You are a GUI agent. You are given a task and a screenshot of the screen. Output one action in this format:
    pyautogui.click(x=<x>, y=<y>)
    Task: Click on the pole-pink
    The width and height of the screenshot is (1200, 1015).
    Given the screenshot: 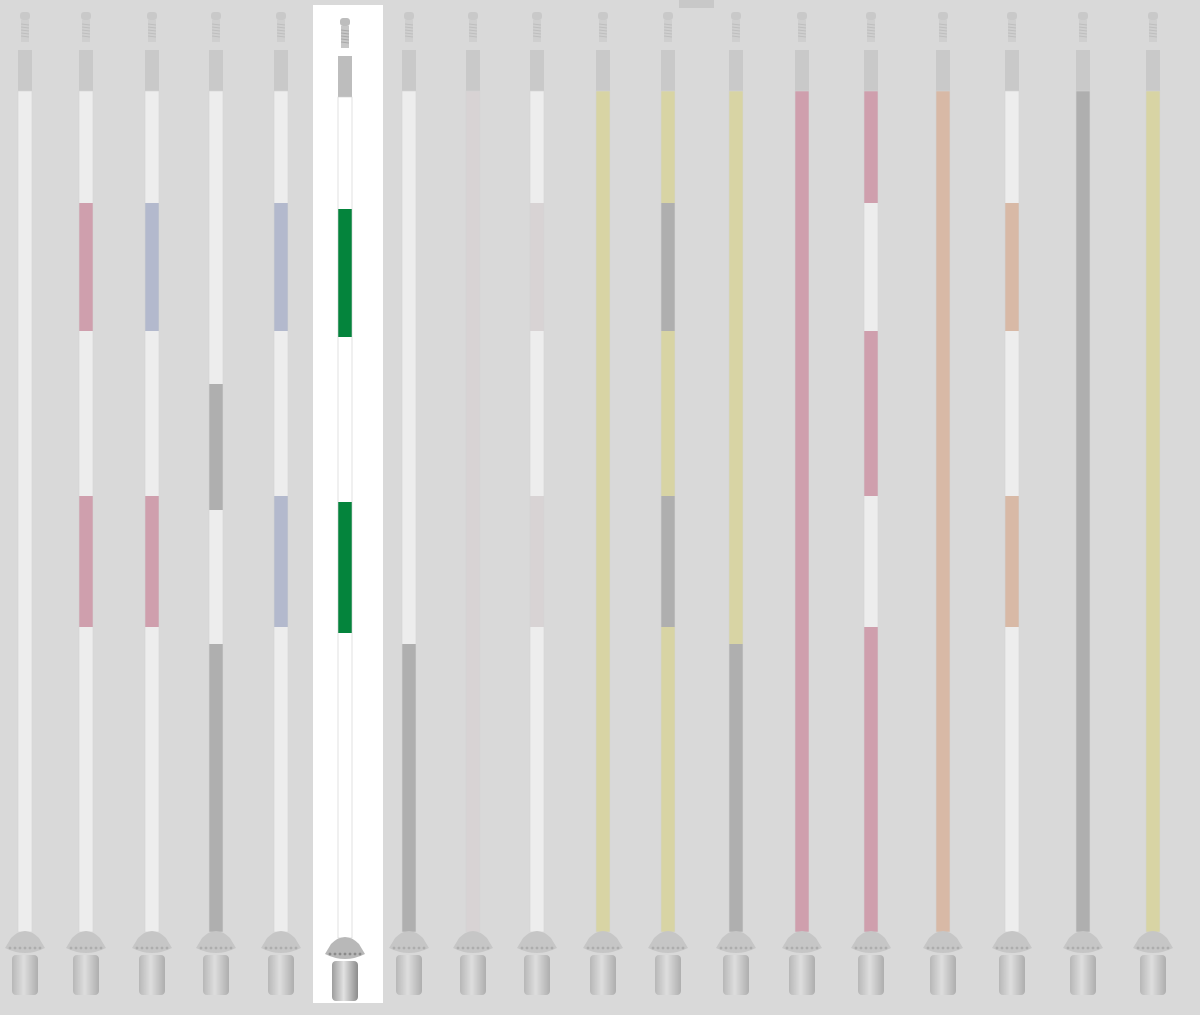 What is the action you would take?
    pyautogui.click(x=802, y=505)
    